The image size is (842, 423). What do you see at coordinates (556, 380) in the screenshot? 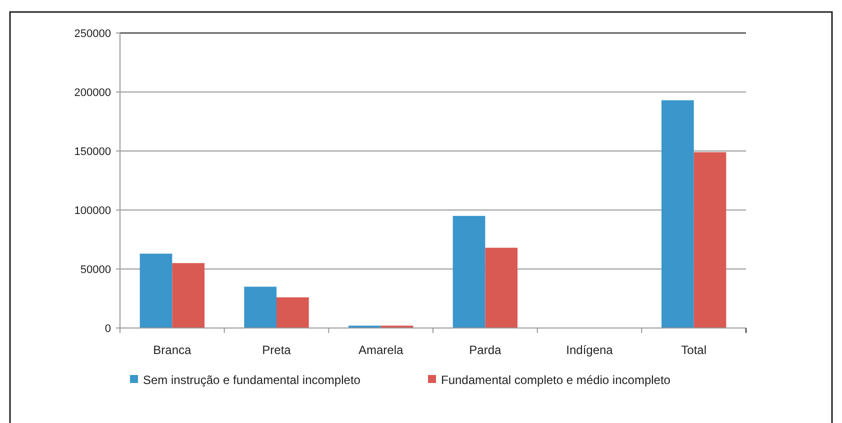
I see `legend-label: Fundamental completo e médio incompleto` at bounding box center [556, 380].